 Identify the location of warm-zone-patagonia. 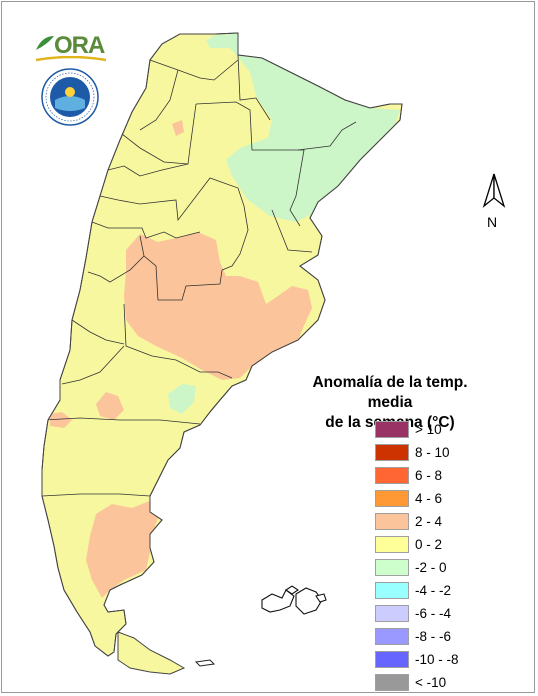
(122, 549).